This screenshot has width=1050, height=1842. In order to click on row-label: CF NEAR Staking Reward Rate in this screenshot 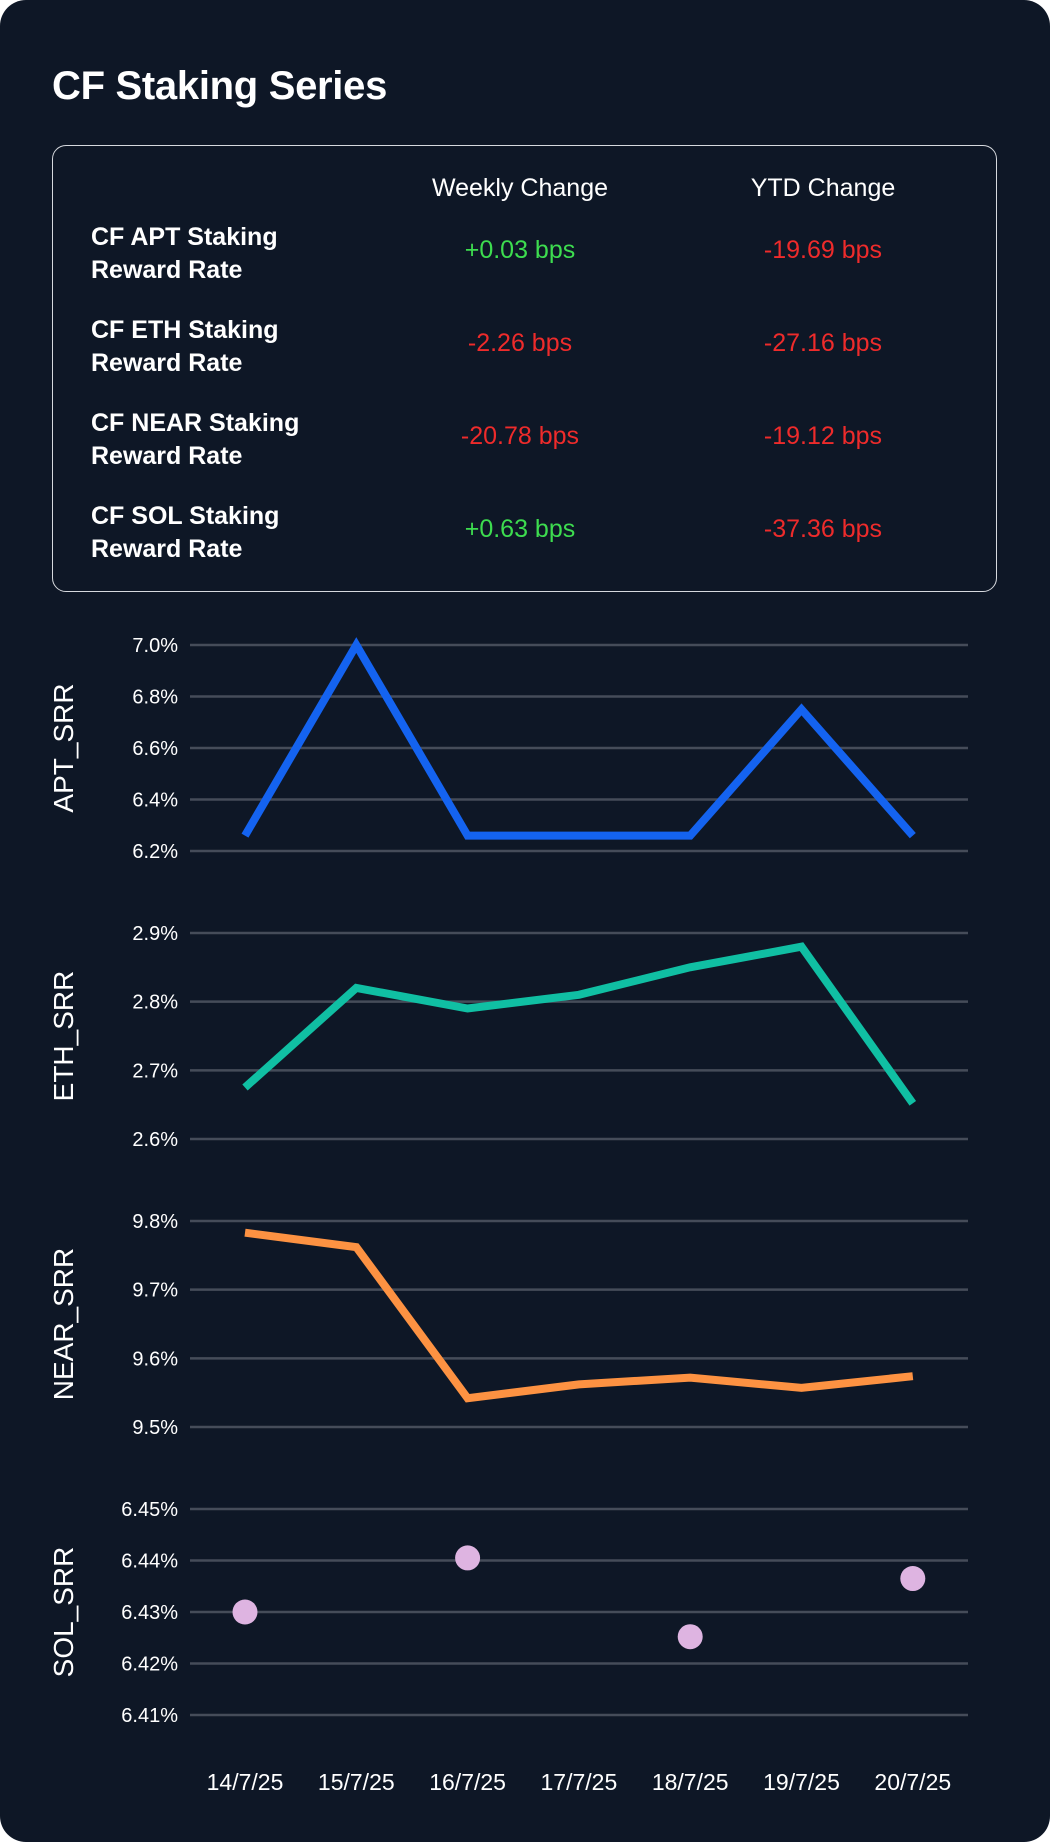, I will do `click(221, 440)`.